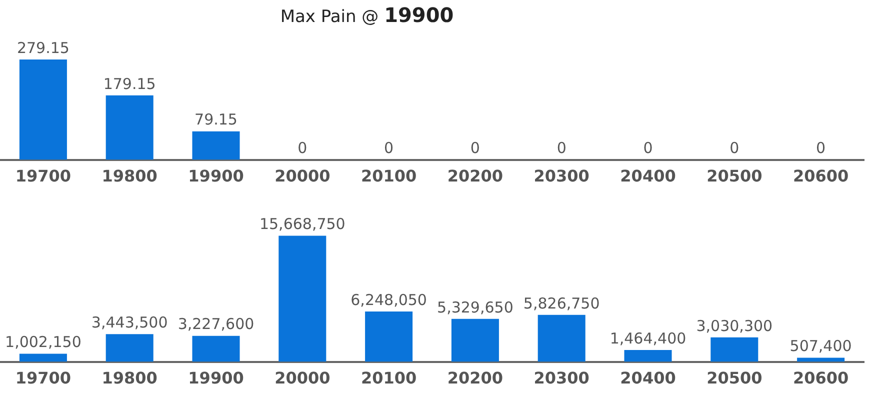 Image resolution: width=874 pixels, height=397 pixels. Describe the element at coordinates (216, 324) in the screenshot. I see `data-label: 3,227,600` at that location.